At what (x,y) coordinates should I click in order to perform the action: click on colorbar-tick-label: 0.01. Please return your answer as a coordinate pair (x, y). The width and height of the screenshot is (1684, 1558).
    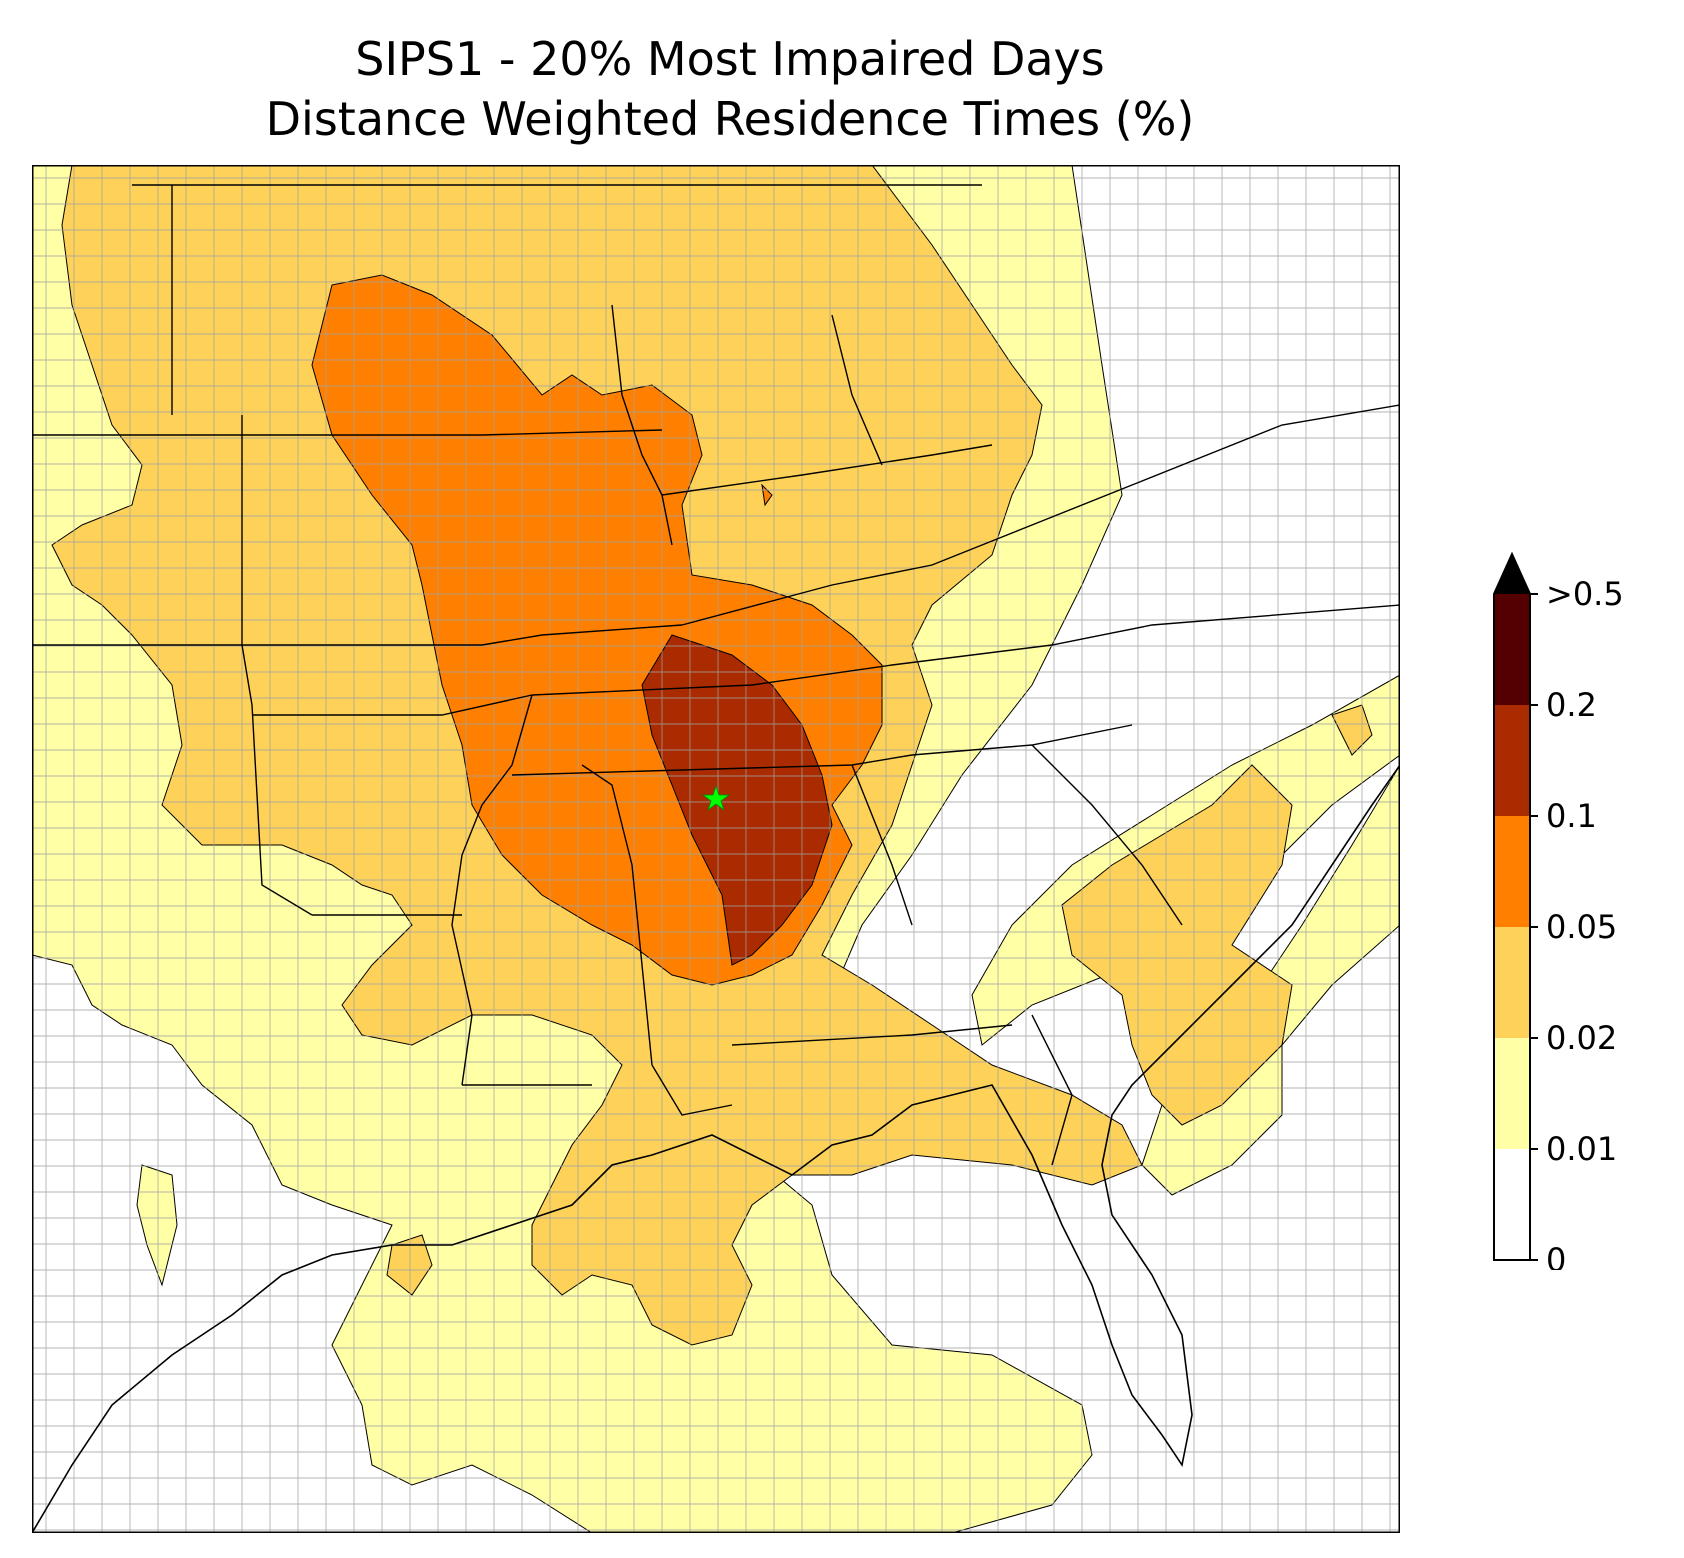
    Looking at the image, I should click on (1581, 1149).